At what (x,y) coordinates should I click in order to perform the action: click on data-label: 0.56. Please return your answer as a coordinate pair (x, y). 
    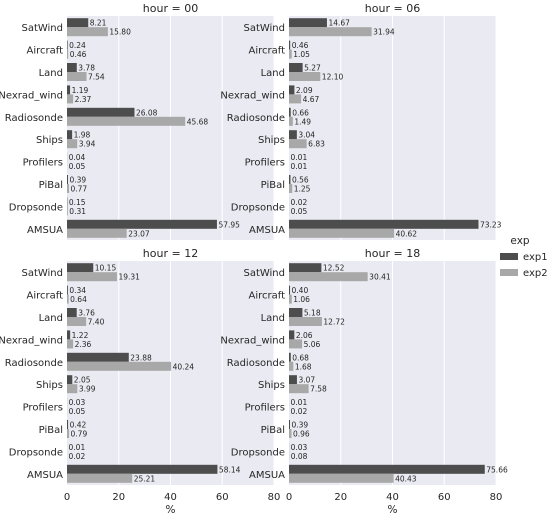
    Looking at the image, I should click on (300, 180).